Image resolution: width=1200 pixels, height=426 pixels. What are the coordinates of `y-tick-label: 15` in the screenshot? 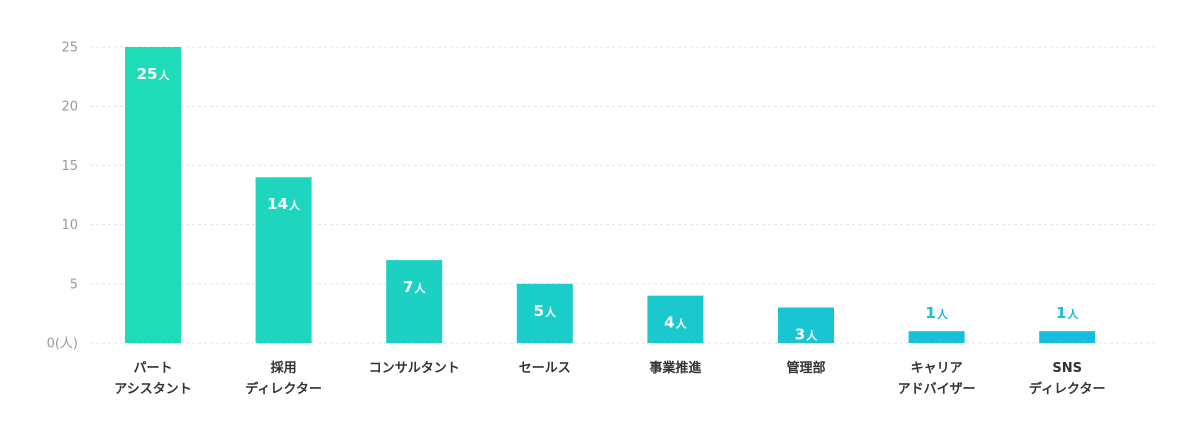 It's located at (69, 166).